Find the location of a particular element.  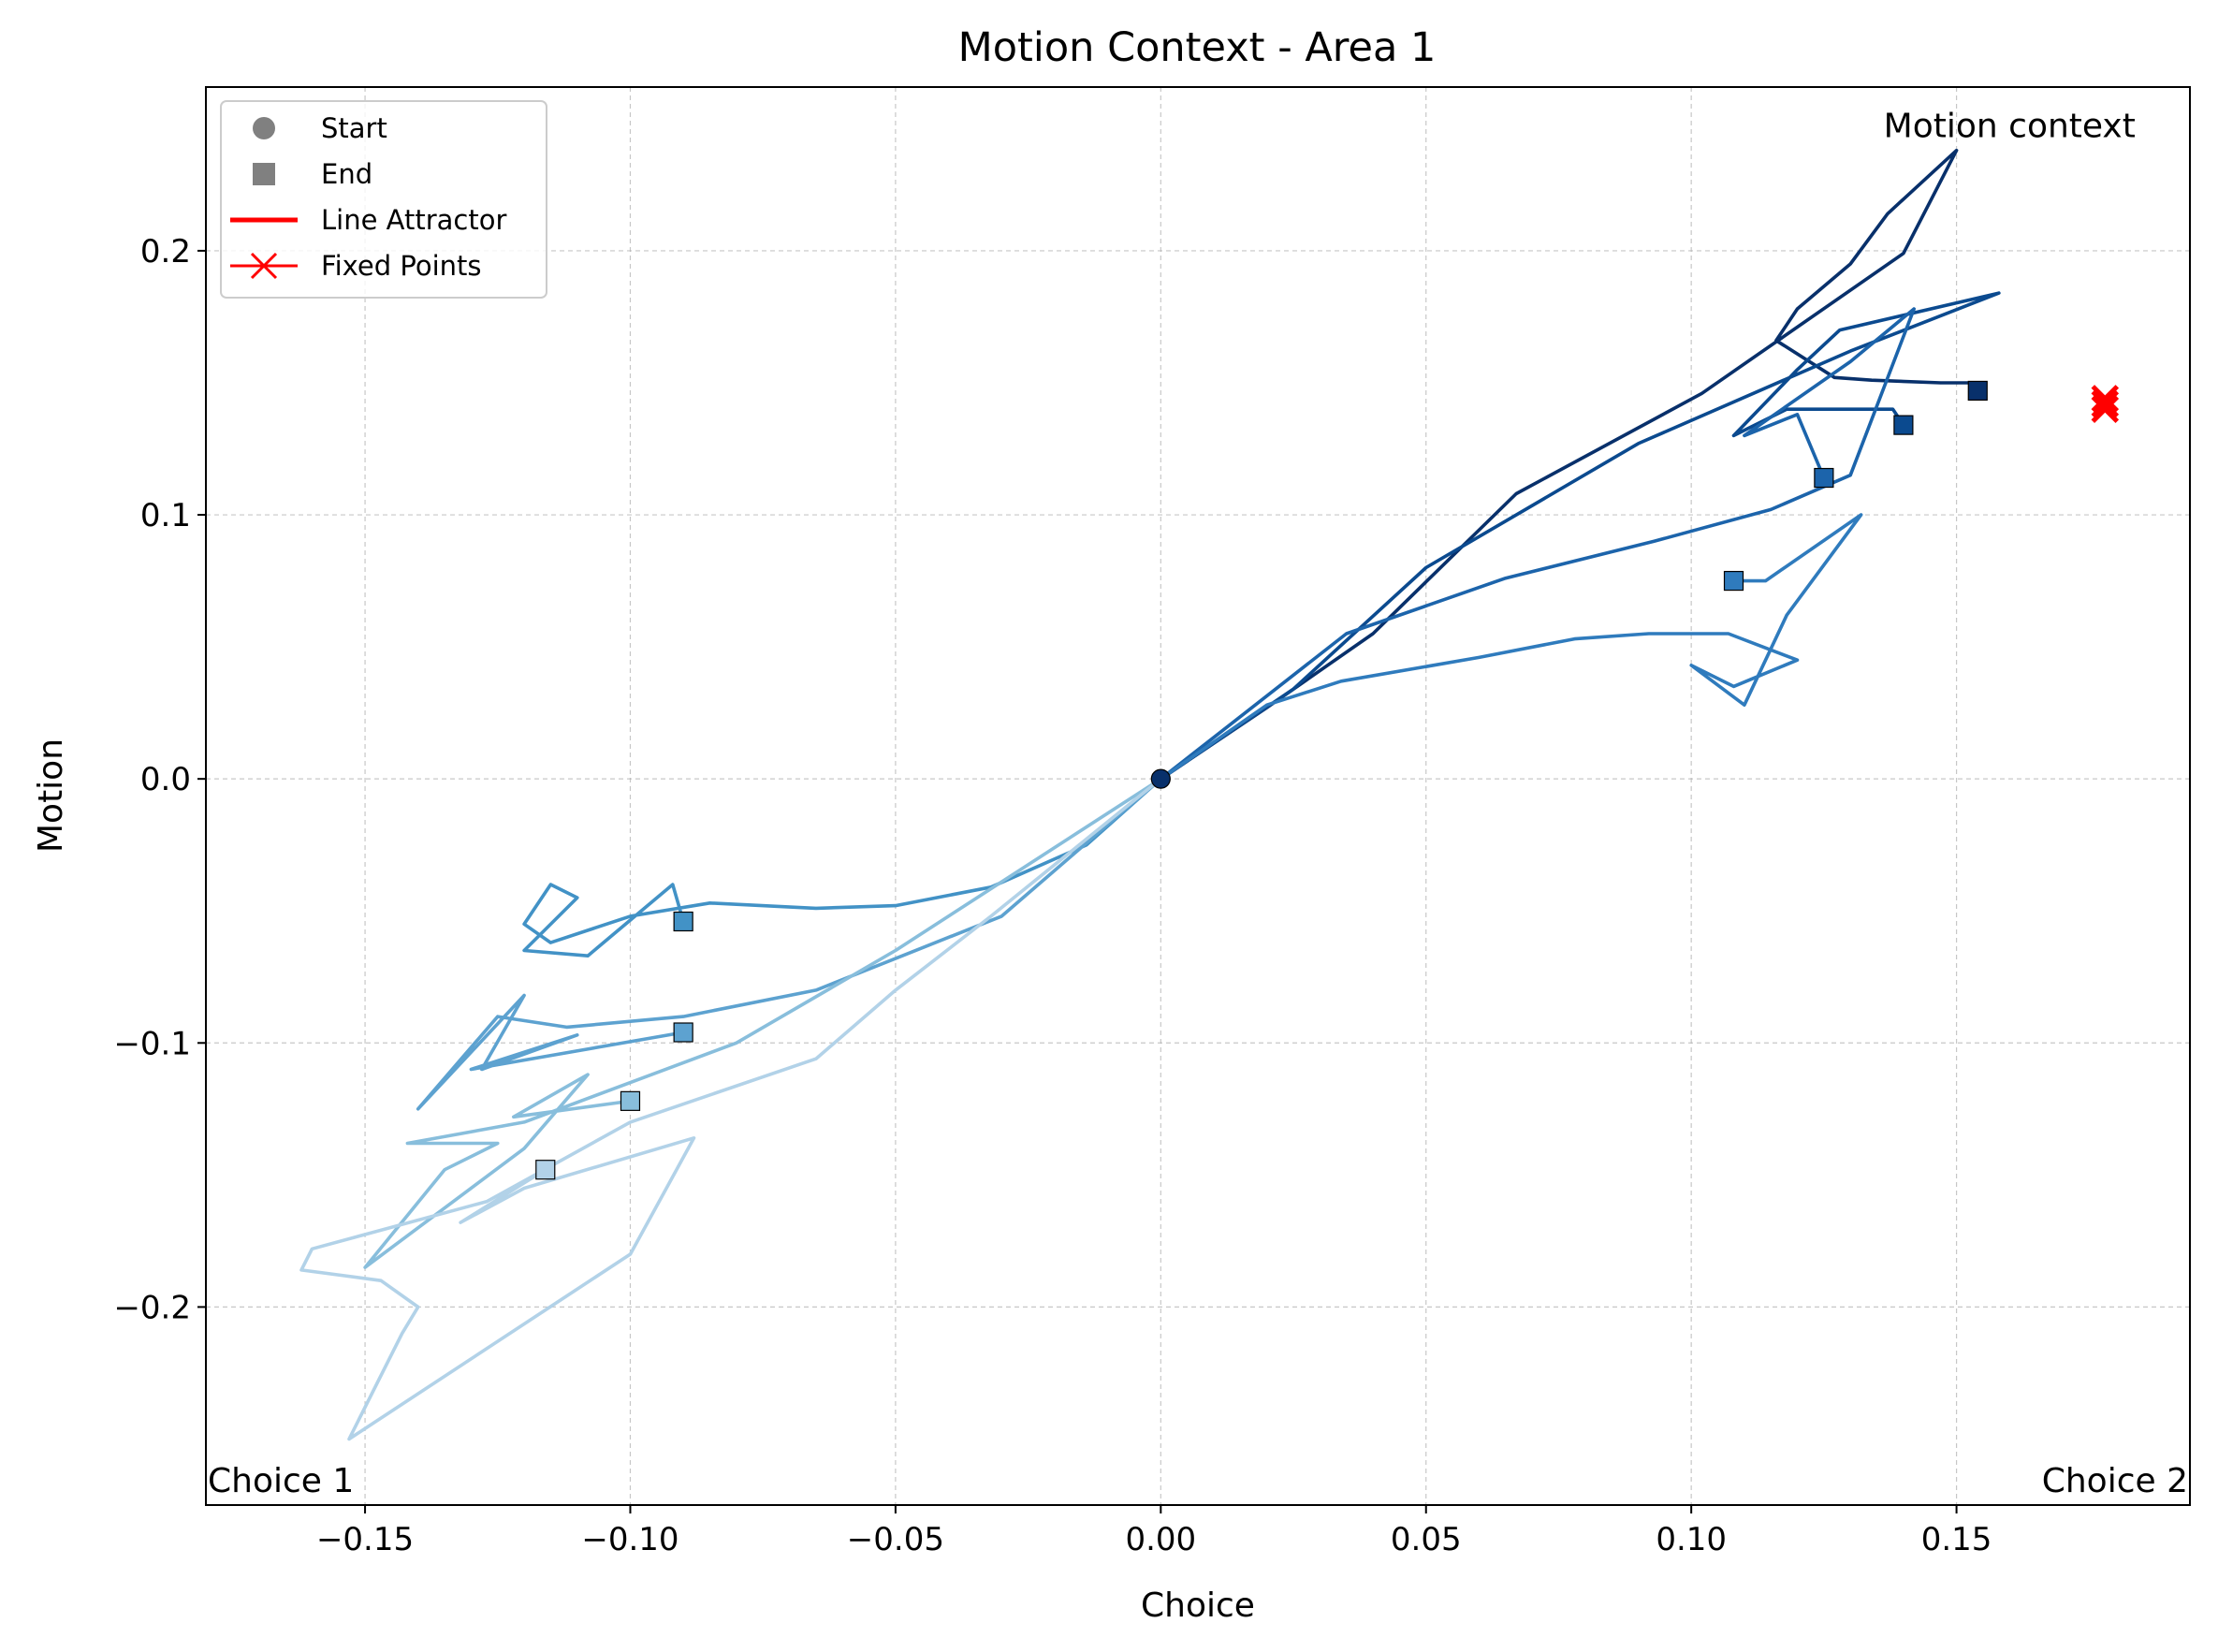

legend-fixed-points-x-icon is located at coordinates (264, 266).